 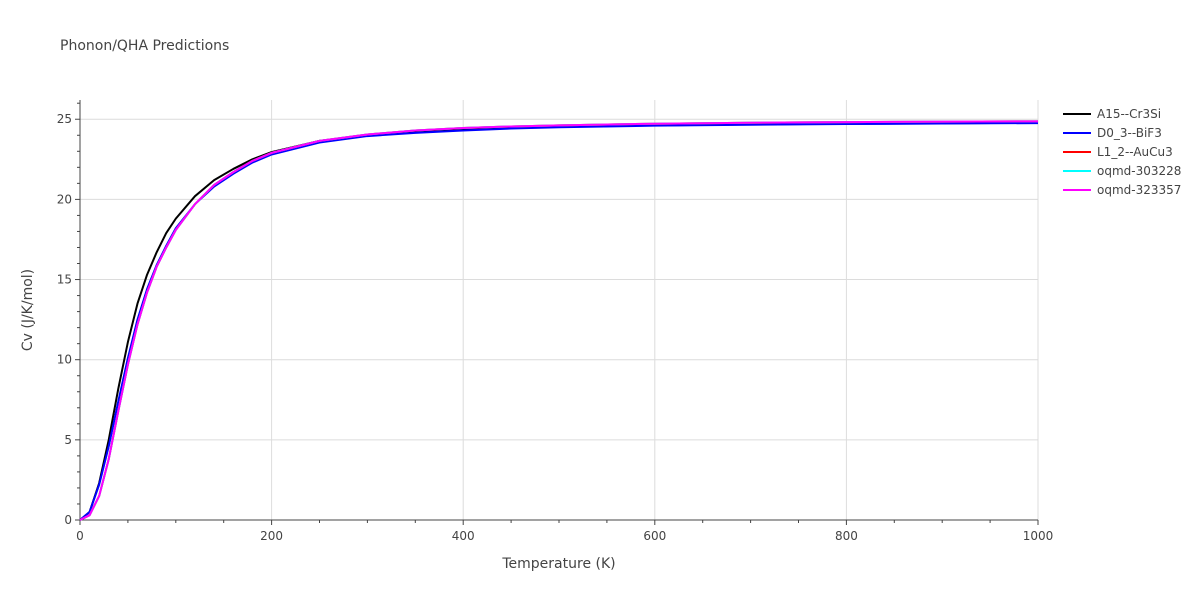 I want to click on legend-label: oqmd-303228, so click(x=1139, y=171).